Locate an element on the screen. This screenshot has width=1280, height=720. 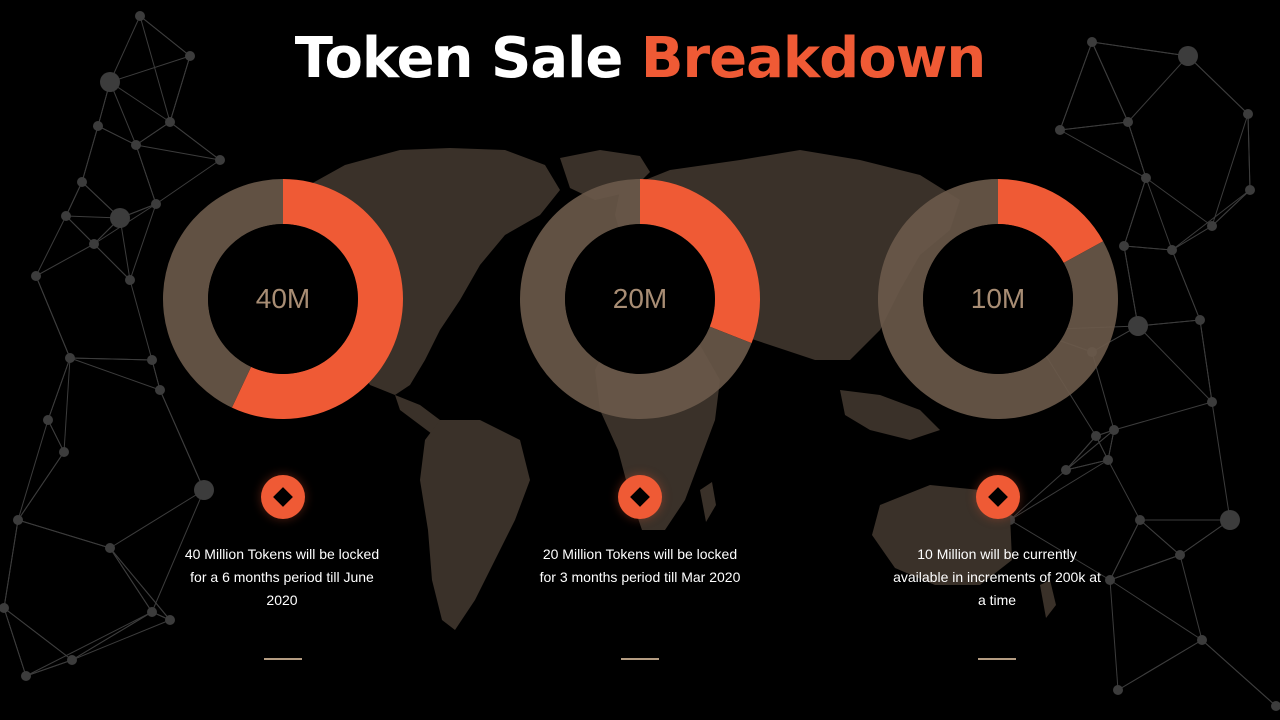
description-line: available in increments of 200k at is located at coordinates (997, 577).